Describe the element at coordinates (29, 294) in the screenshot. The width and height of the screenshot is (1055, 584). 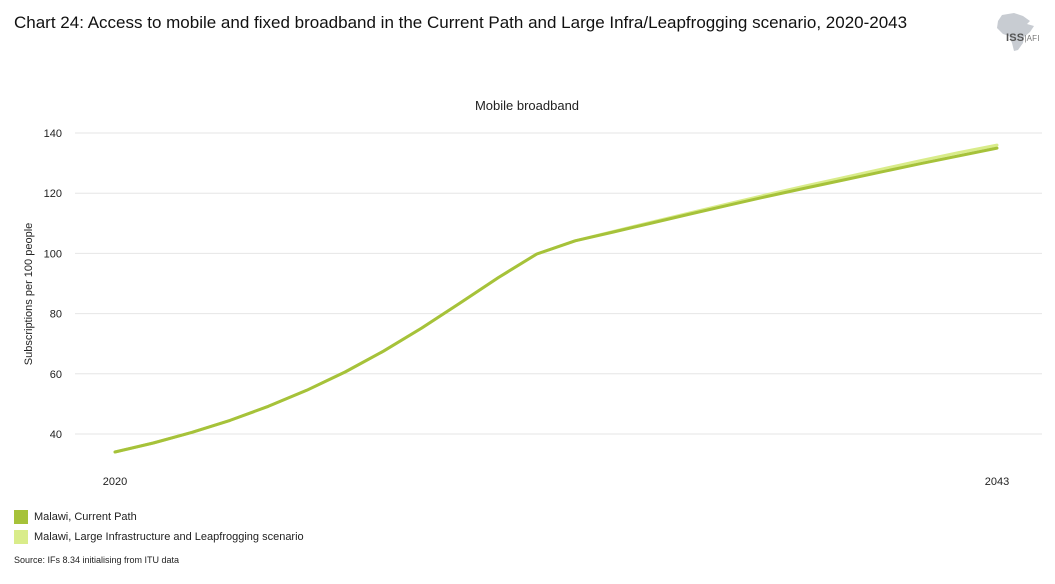
I see `y-axis-label: Subscriptions per 100 people` at that location.